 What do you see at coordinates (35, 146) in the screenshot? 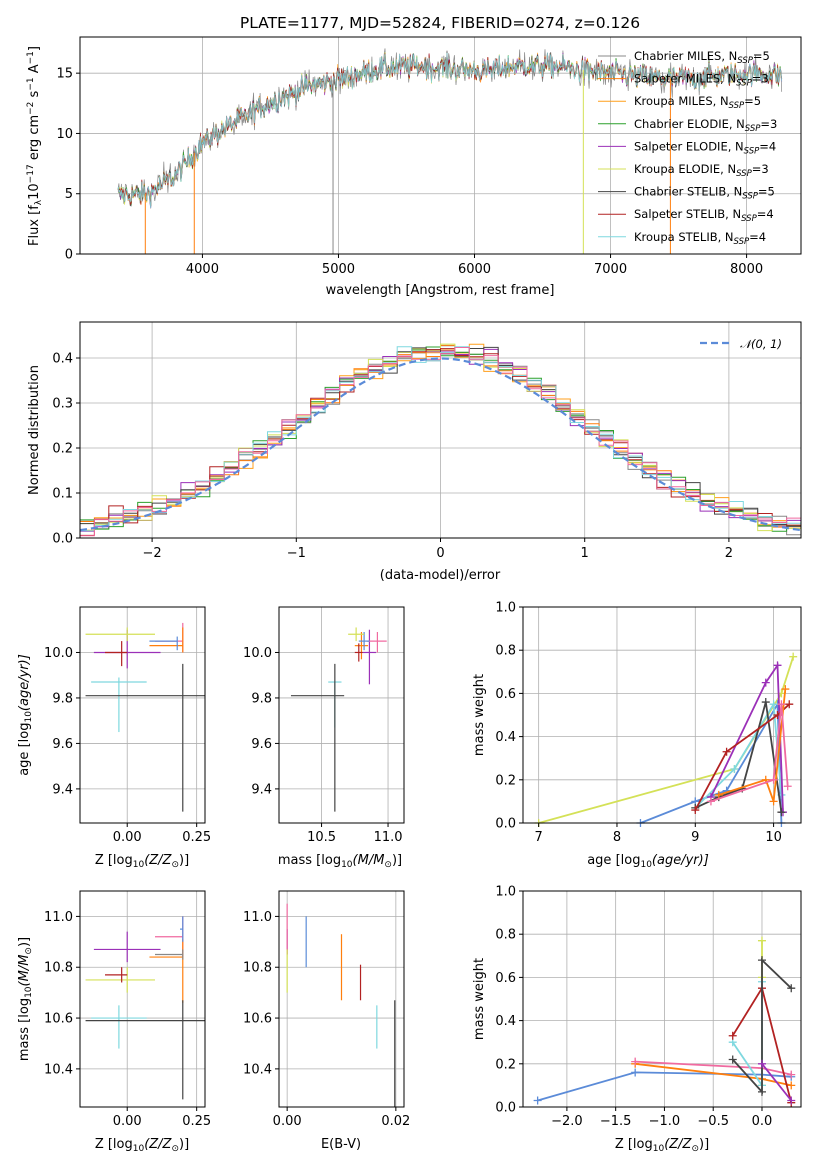
I see `spectrum-ylabel: Flux [fλ10−17 erg cm−2 s−1 A−1]` at bounding box center [35, 146].